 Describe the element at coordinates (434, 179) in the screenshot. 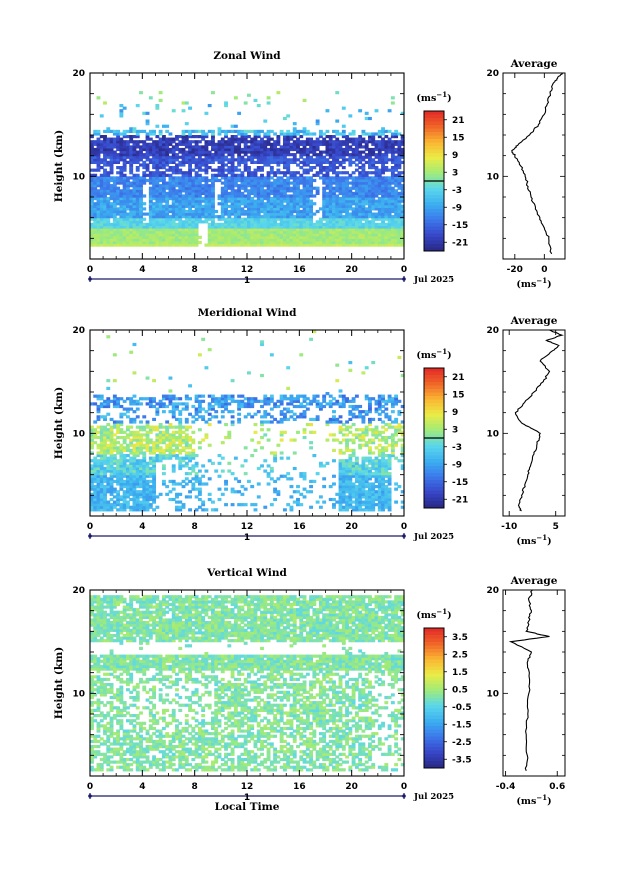

I see `colorbar-segment` at that location.